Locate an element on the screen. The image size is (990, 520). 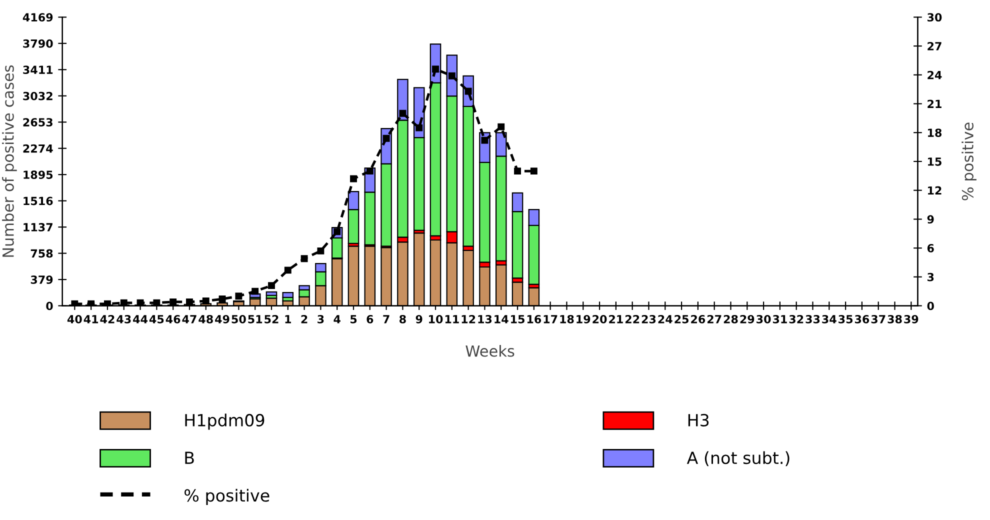
x-tick-label: 1 is located at coordinates (288, 319).